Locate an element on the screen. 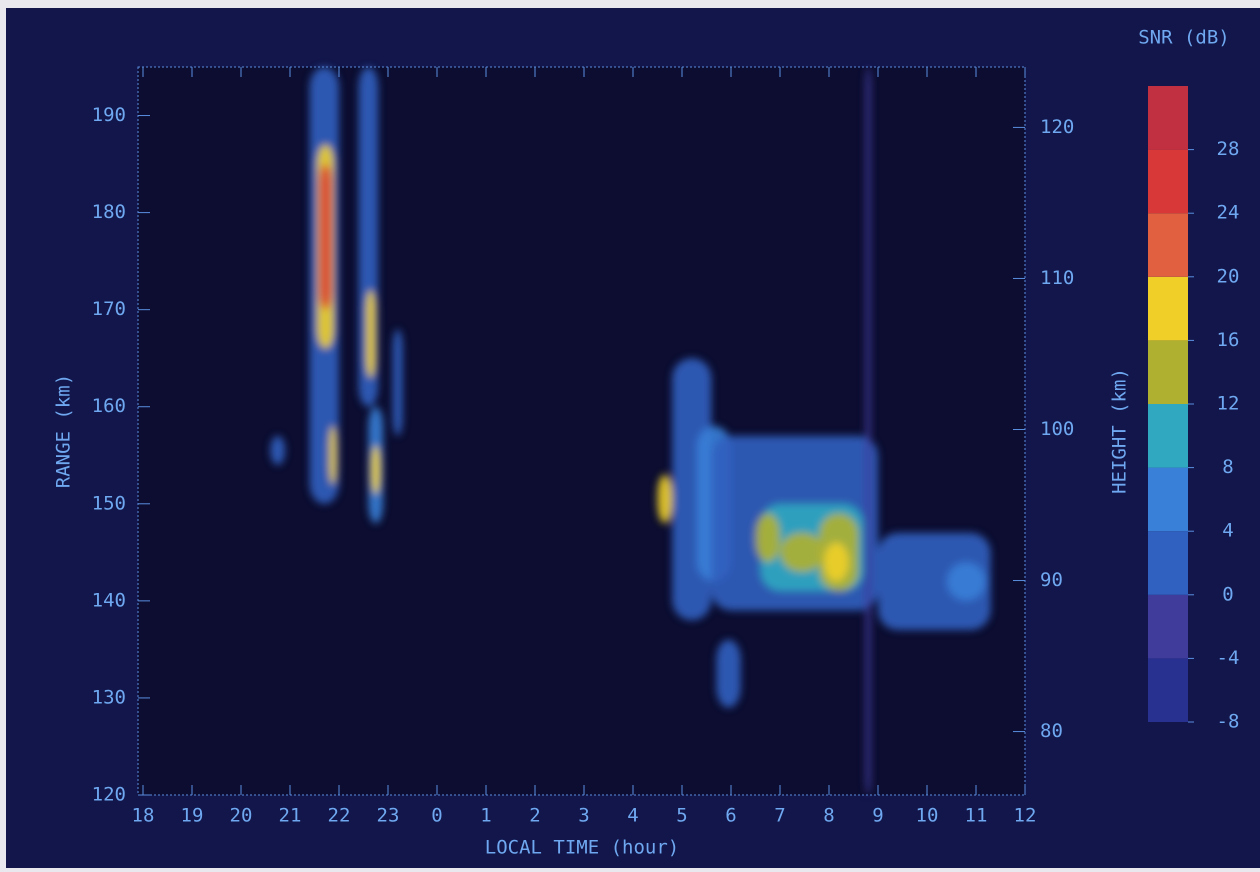 This screenshot has width=1260, height=872. y2-axis-label: HEIGHT (km) is located at coordinates (1120, 431).